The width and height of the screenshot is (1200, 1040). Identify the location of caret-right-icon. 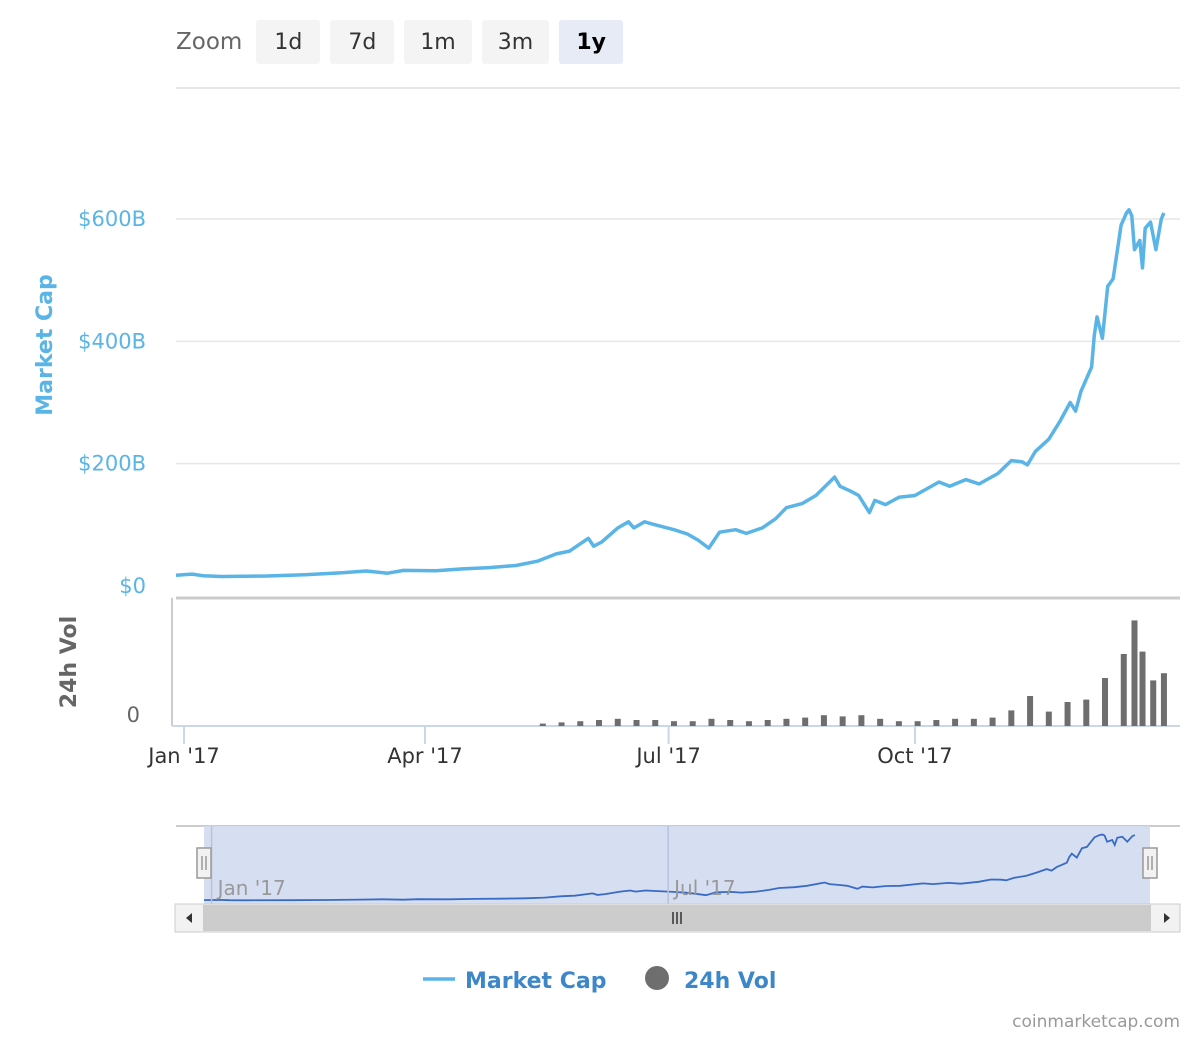
(1167, 918).